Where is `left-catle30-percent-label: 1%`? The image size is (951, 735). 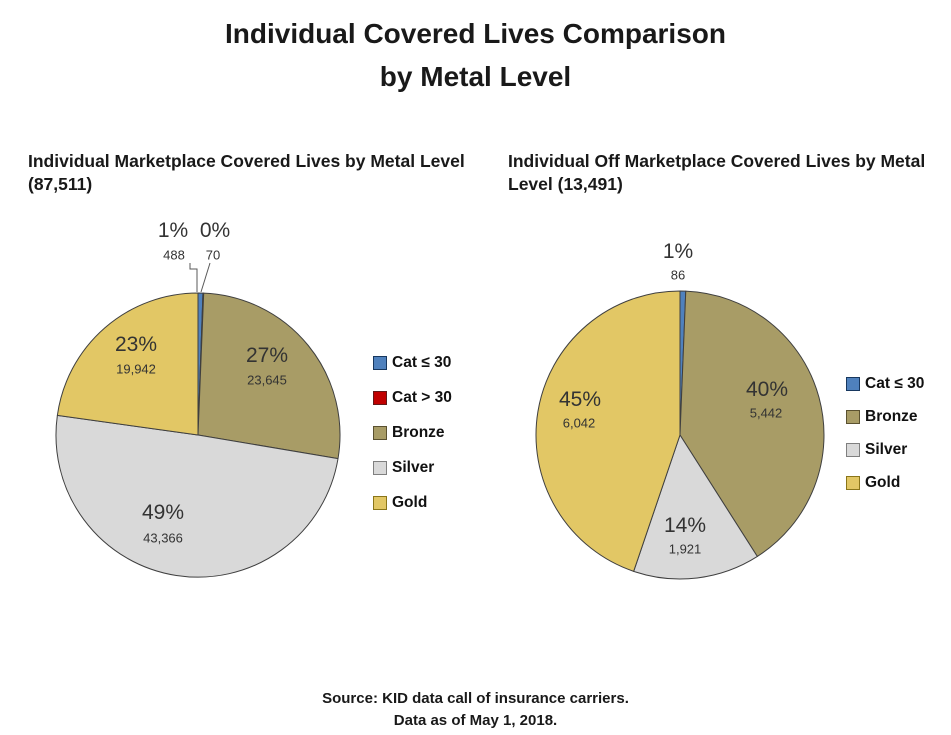
left-catle30-percent-label: 1% is located at coordinates (173, 230).